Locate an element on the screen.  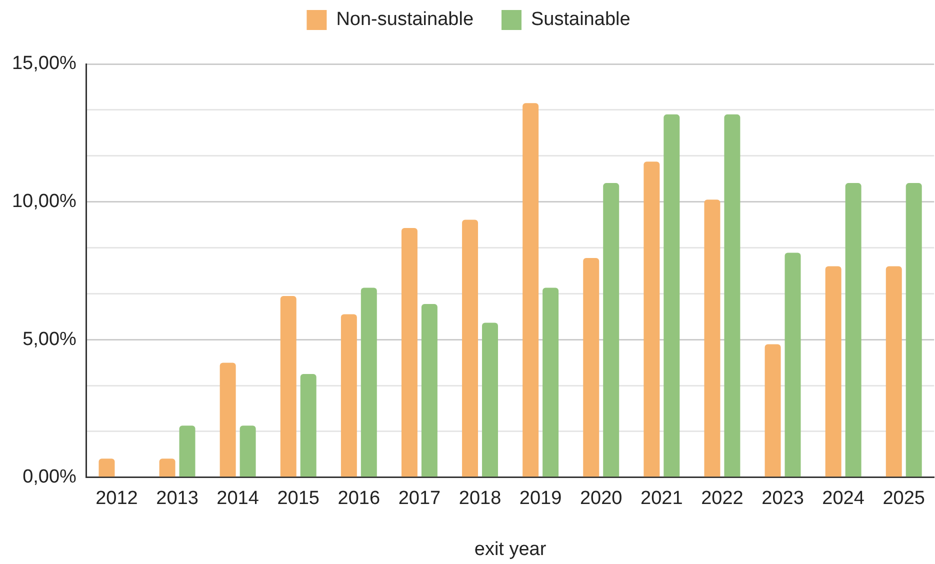
x-tick-label: 2024 is located at coordinates (843, 499).